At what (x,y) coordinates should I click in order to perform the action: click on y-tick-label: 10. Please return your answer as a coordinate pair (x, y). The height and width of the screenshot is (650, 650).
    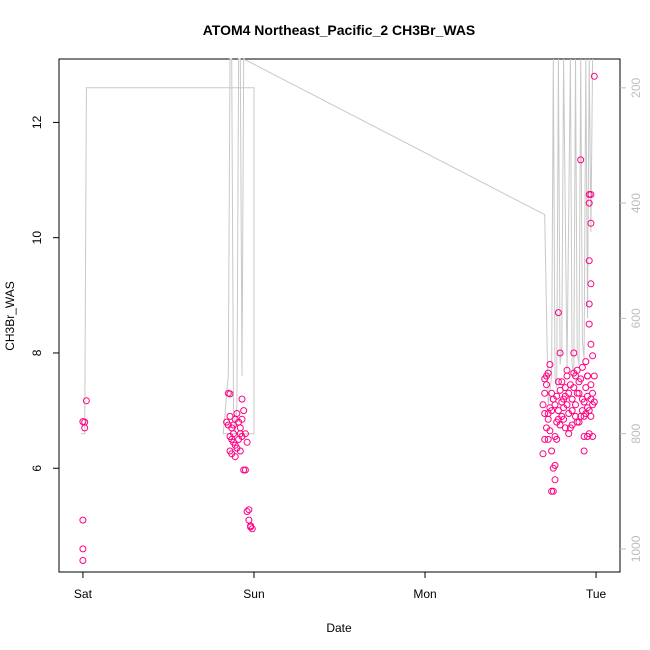
    Looking at the image, I should click on (37, 238).